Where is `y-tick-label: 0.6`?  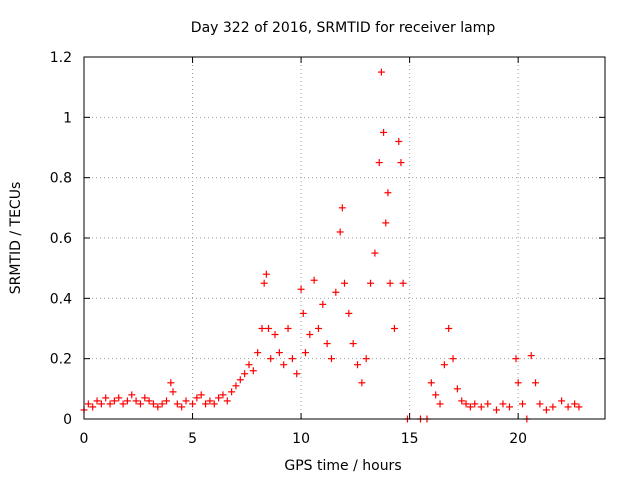 y-tick-label: 0.6 is located at coordinates (61, 239).